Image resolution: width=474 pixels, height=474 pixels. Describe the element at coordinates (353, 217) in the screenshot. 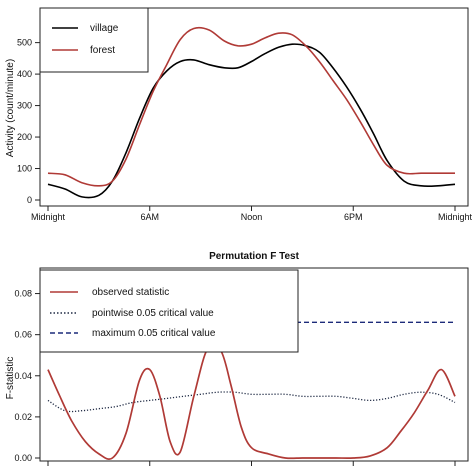

I see `activity-x-tick-label: 6PM` at that location.